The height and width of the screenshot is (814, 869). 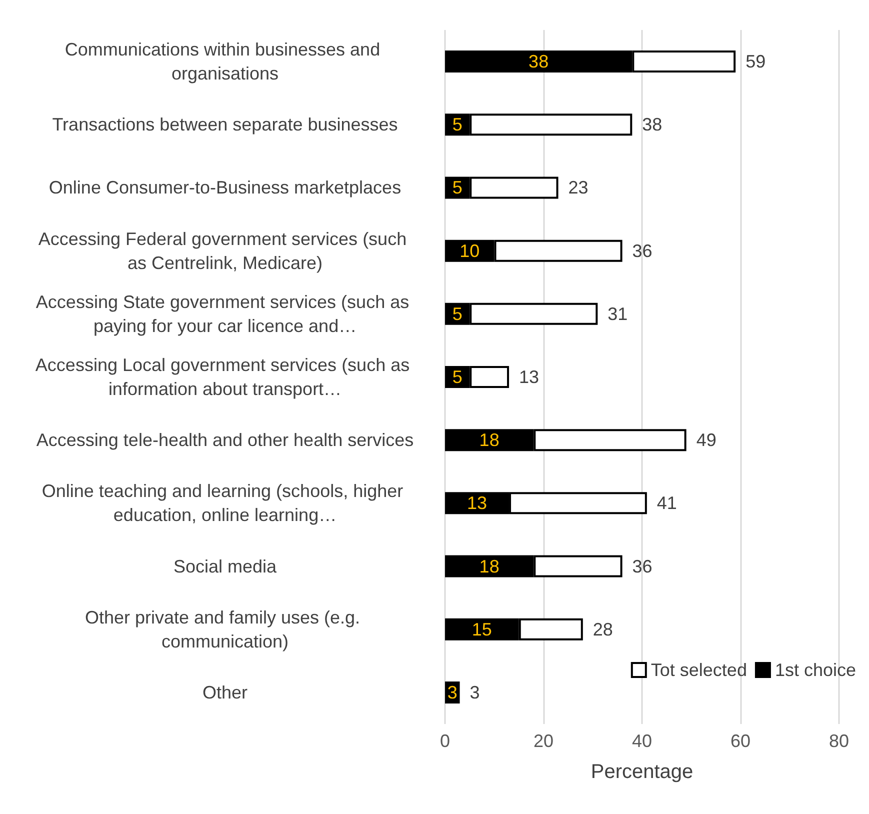 I want to click on data-label: 13, so click(x=477, y=503).